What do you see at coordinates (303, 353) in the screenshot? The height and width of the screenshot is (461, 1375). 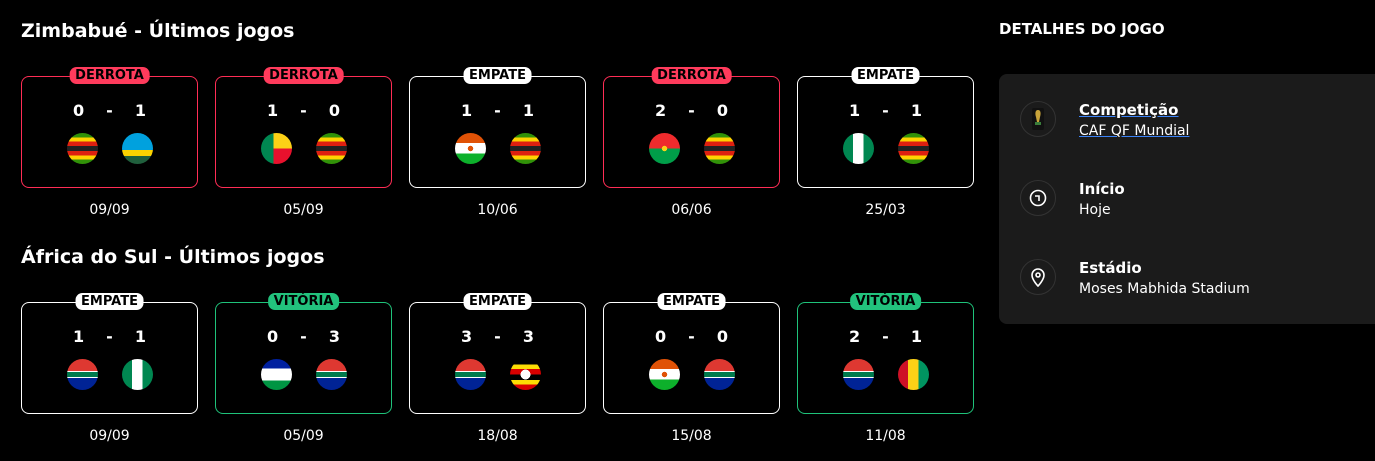 I see `match-card-frame: VITÓRIA 0 - 3` at bounding box center [303, 353].